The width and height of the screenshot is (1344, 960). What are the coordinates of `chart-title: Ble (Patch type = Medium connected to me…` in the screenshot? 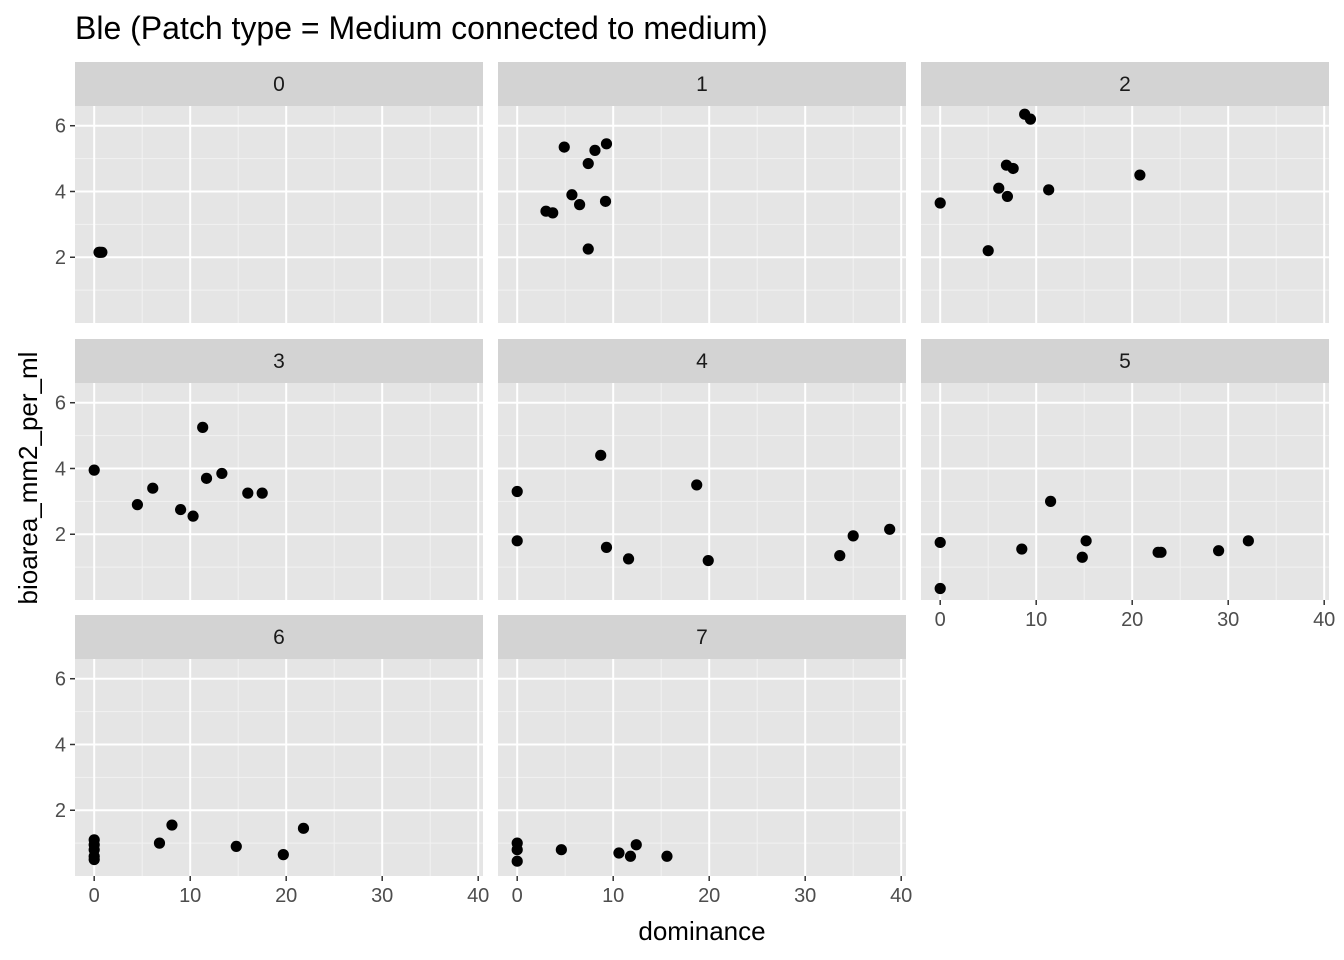 It's located at (421, 28).